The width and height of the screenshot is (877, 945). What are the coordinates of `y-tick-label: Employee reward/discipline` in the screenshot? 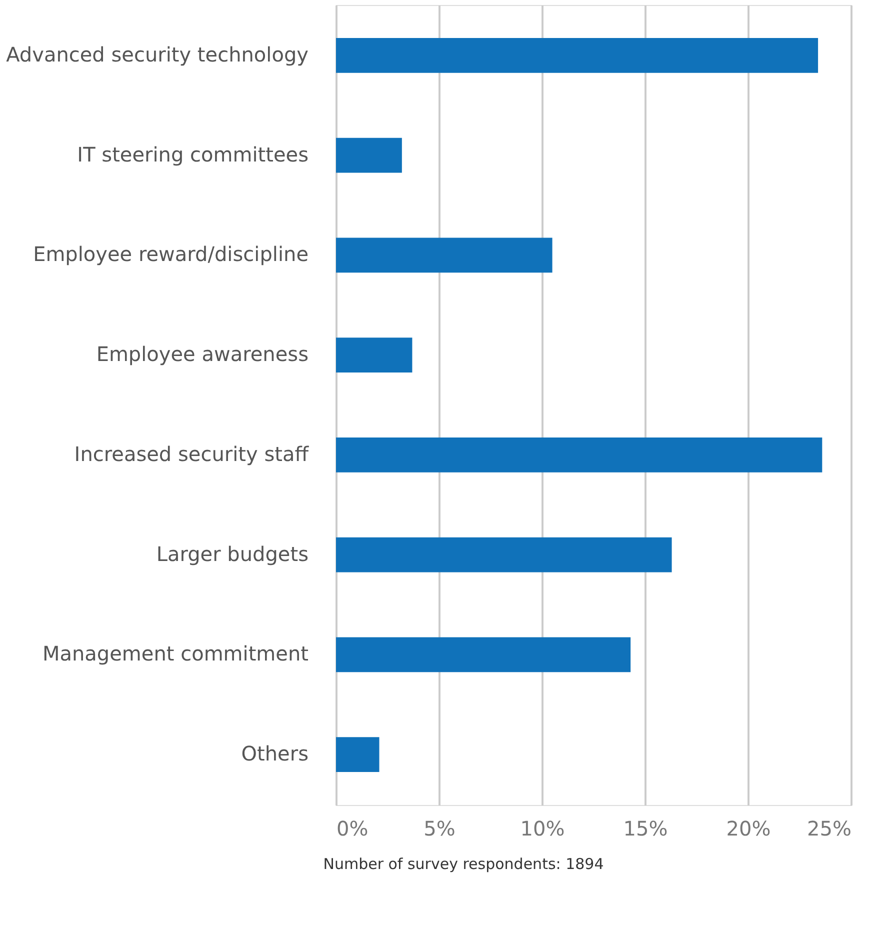 It's located at (170, 254).